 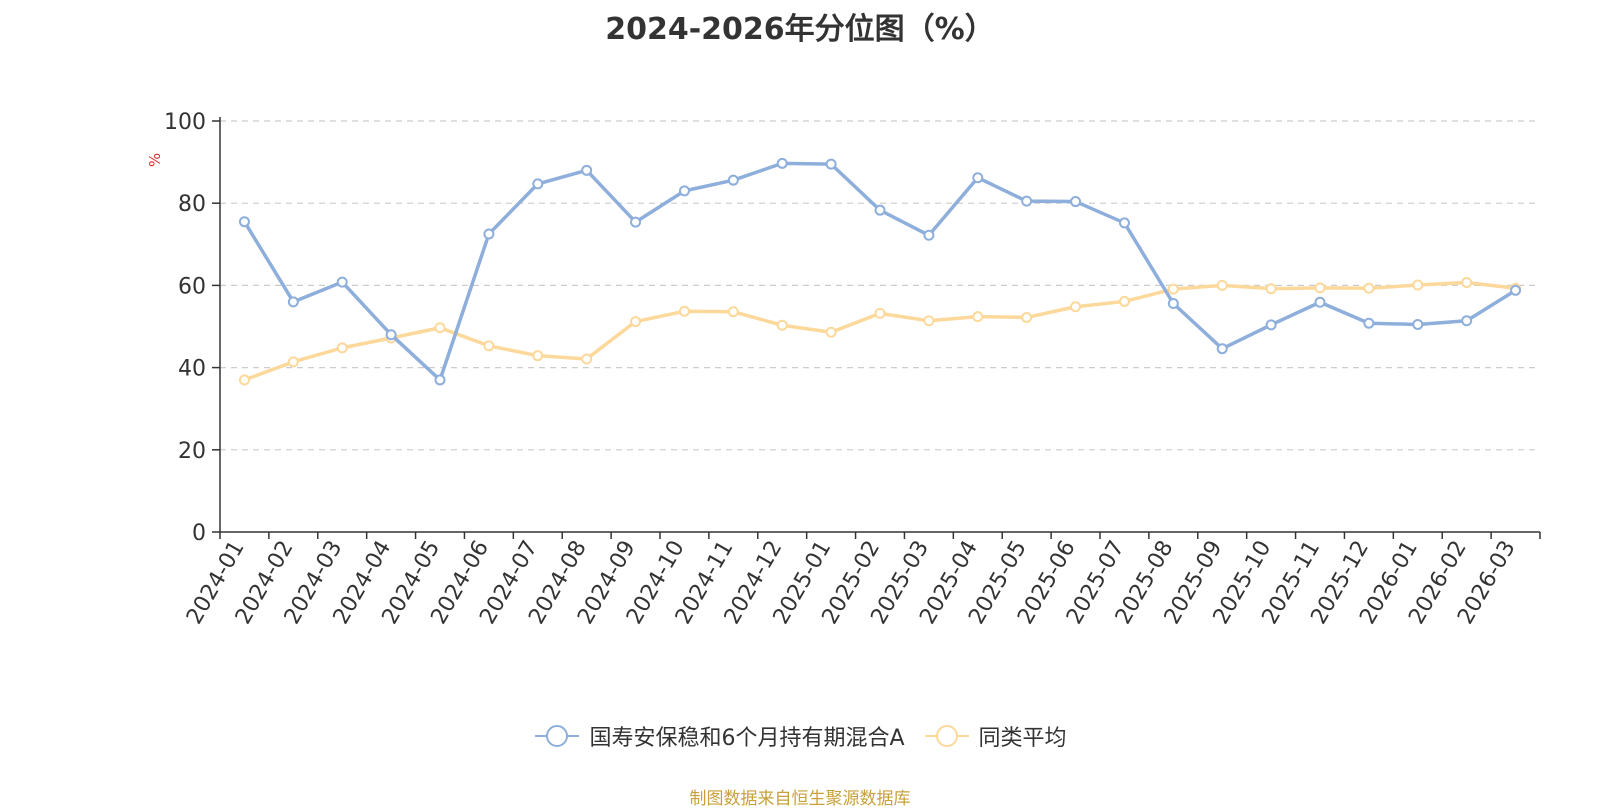 What do you see at coordinates (192, 369) in the screenshot?
I see `y-tick-label: 40` at bounding box center [192, 369].